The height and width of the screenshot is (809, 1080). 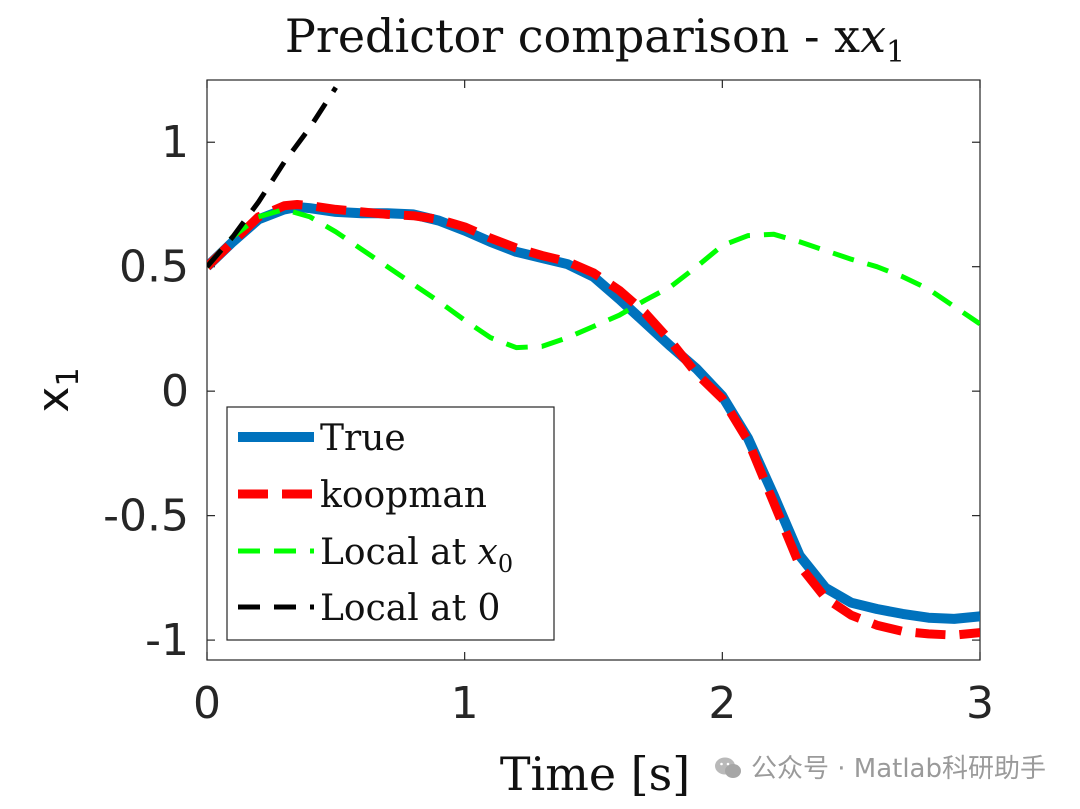 I want to click on legend-label: koopman, so click(x=403, y=495).